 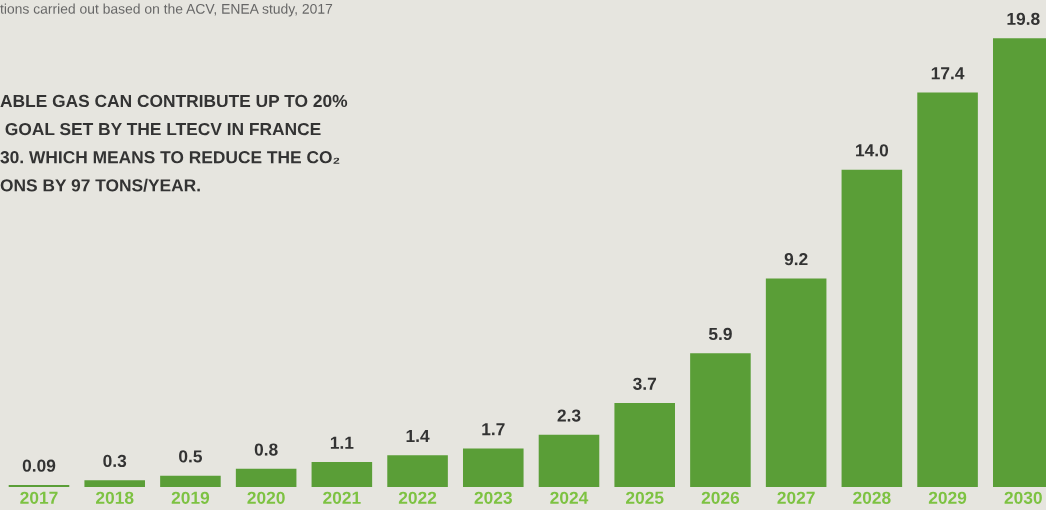 What do you see at coordinates (39, 497) in the screenshot?
I see `x-tick-label: 2017` at bounding box center [39, 497].